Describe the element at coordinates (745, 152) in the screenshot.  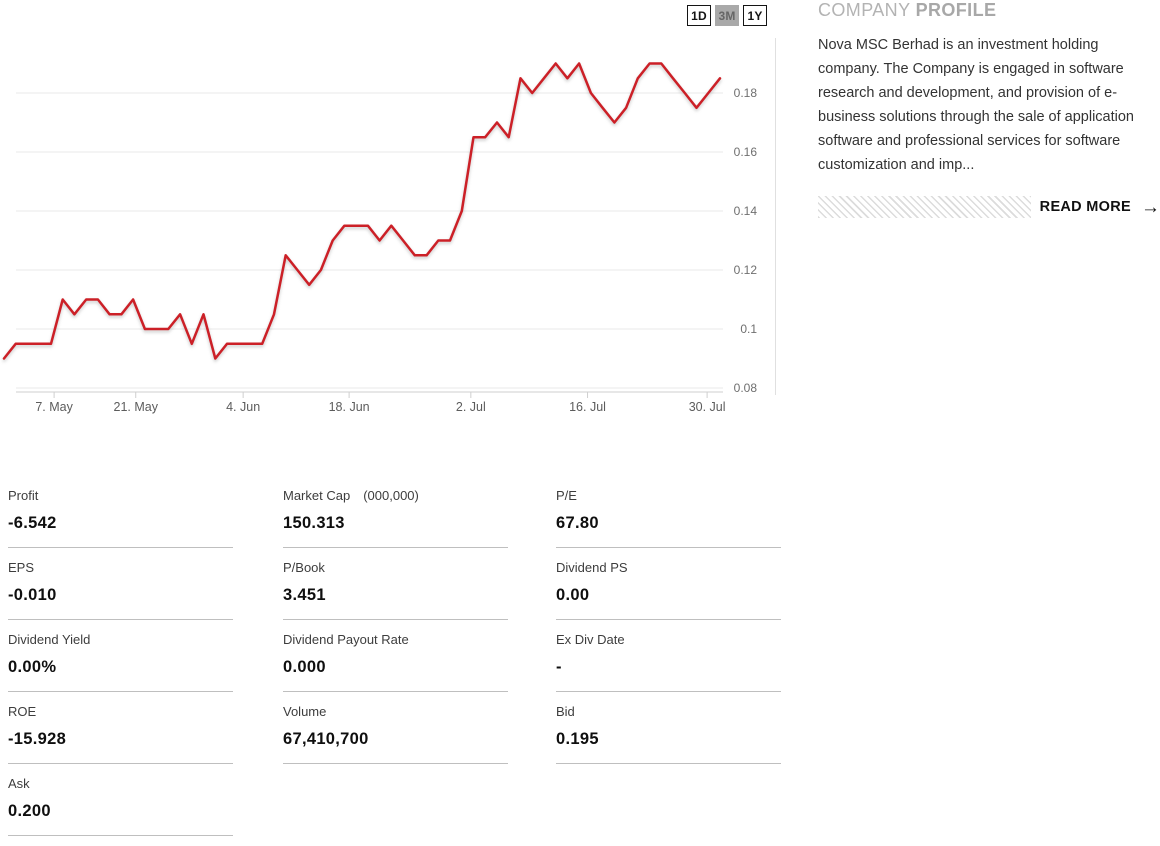
I see `y-tick-label: 0.16` at that location.